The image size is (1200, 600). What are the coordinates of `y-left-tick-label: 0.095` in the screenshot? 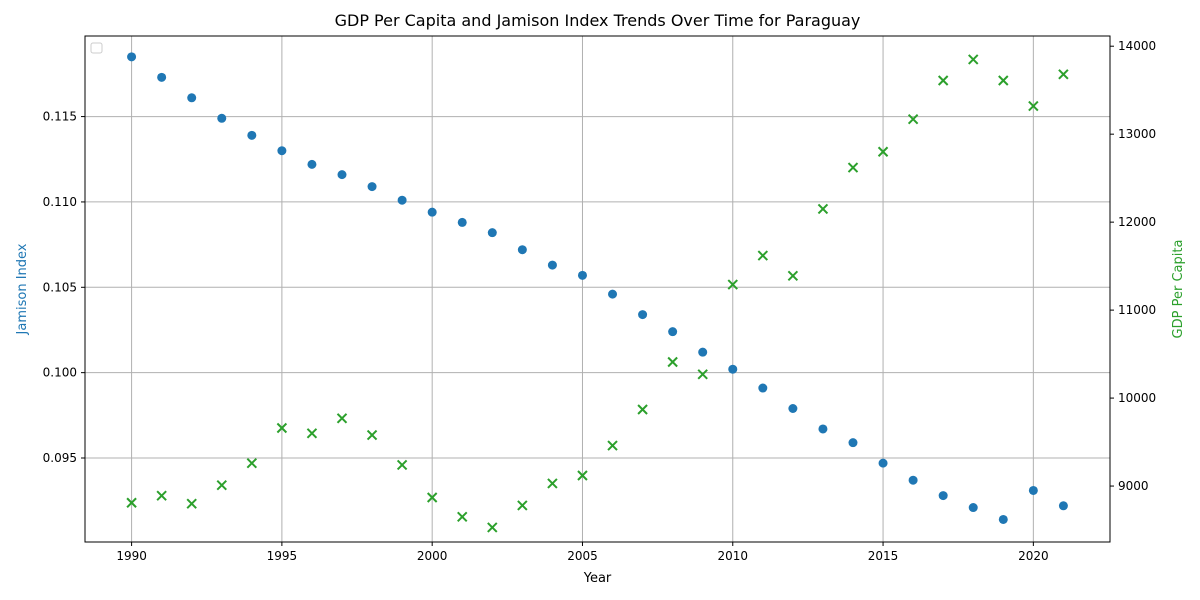 It's located at (60, 458).